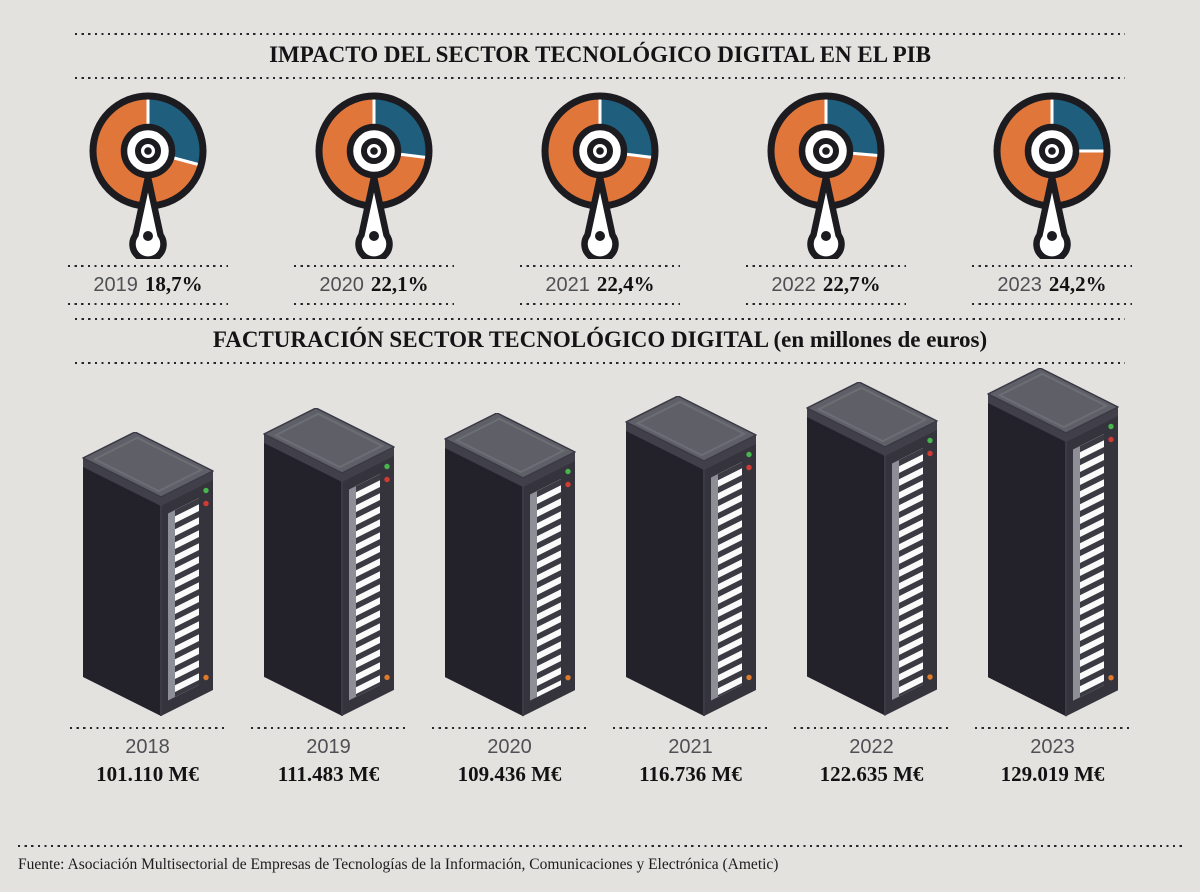  Describe the element at coordinates (1052, 774) in the screenshot. I see `facturacion-value: 129.019 M€` at that location.